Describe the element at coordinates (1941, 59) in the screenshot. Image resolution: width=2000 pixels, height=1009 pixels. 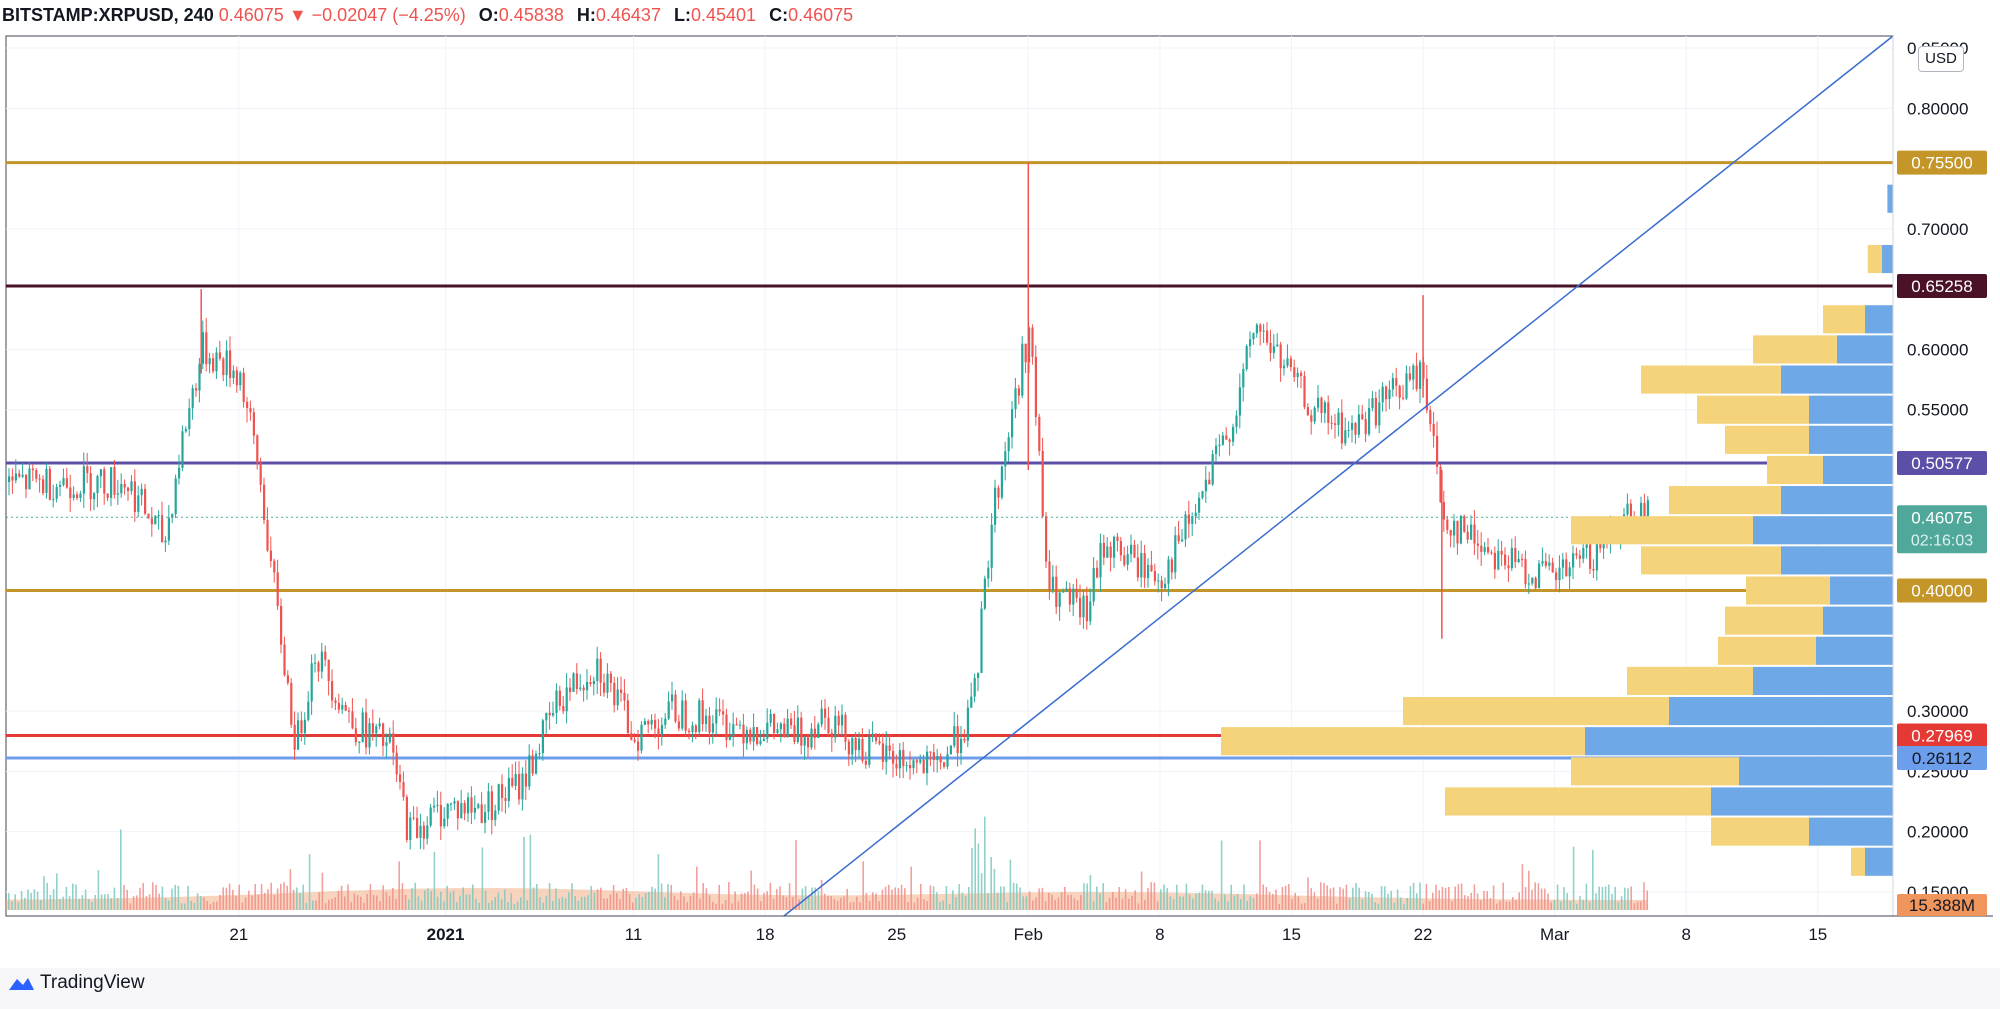
I see `currency-badge: USD` at that location.